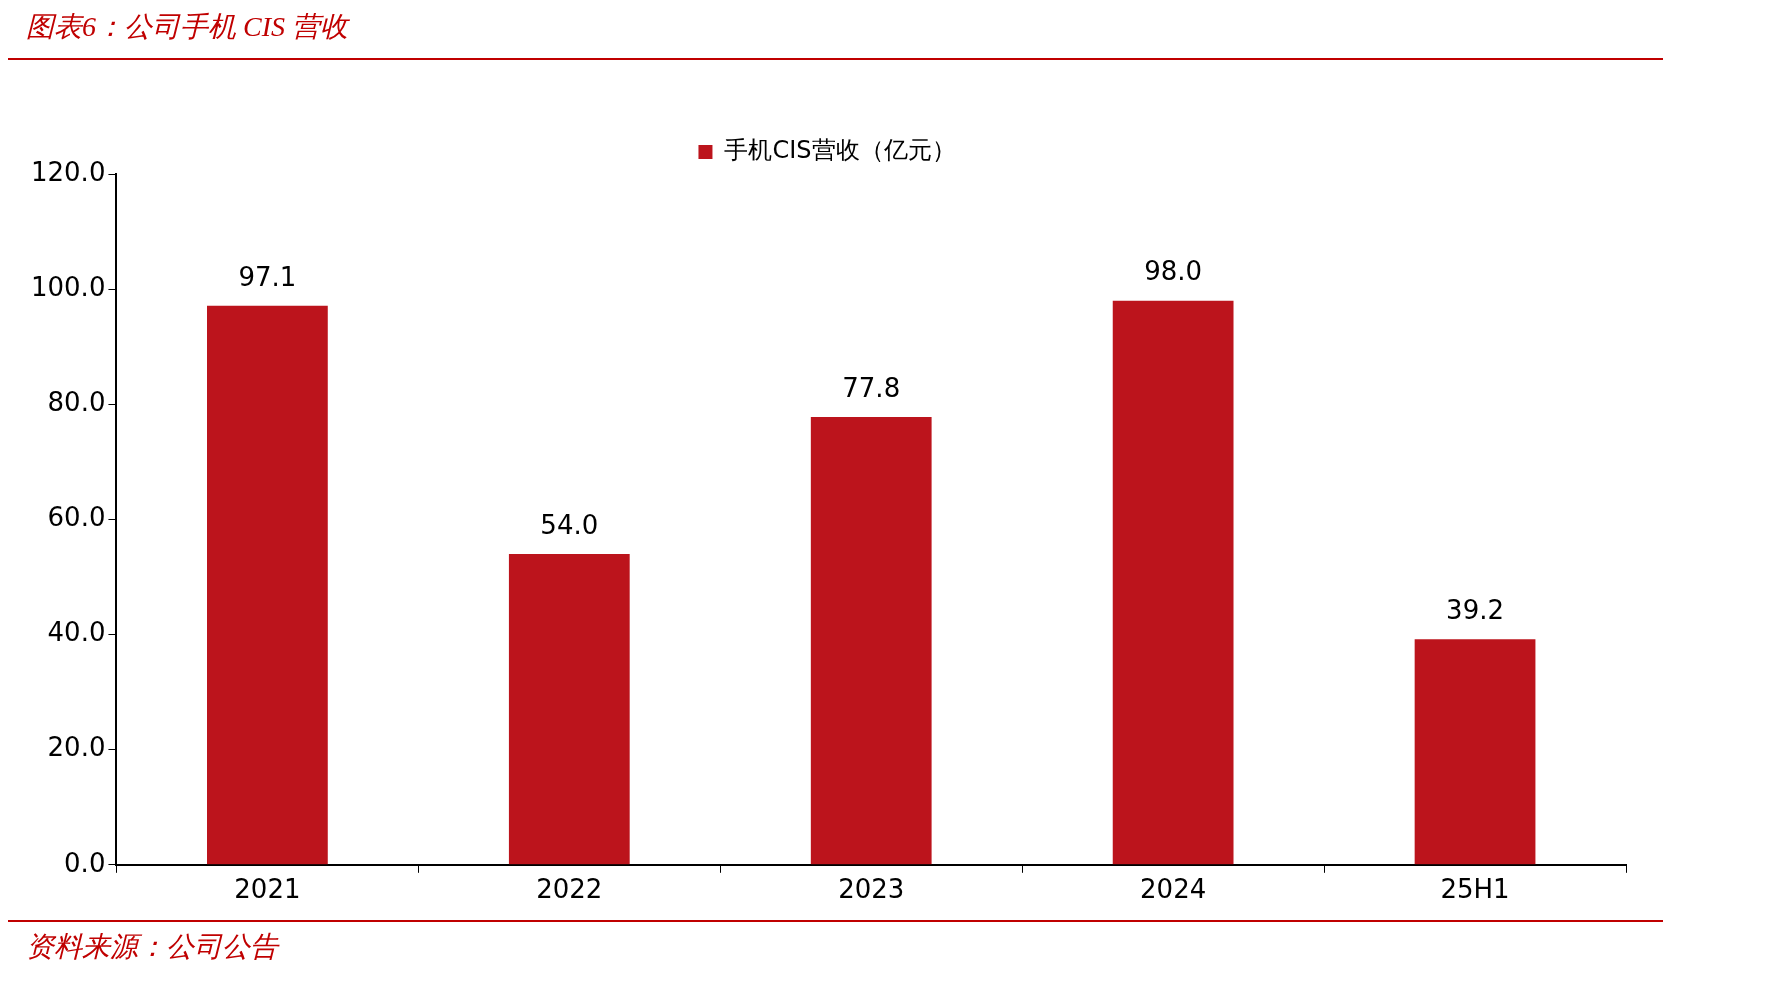  I want to click on y-tick-label: 40.0, so click(76, 632).